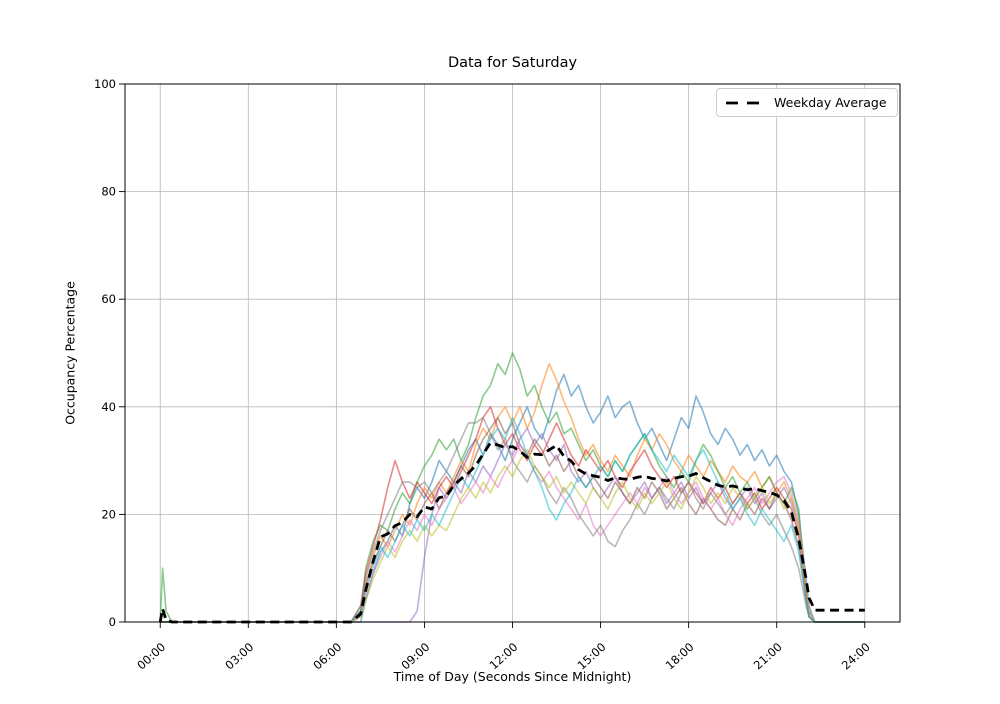  I want to click on legend-label: Weekday Average, so click(830, 102).